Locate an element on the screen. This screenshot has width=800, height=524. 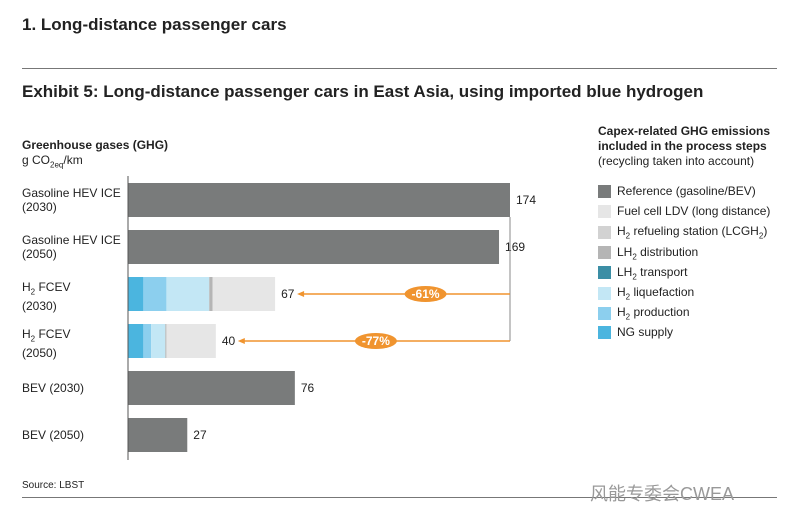
section-title: 1. Long-distance passenger cars is located at coordinates (154, 24).